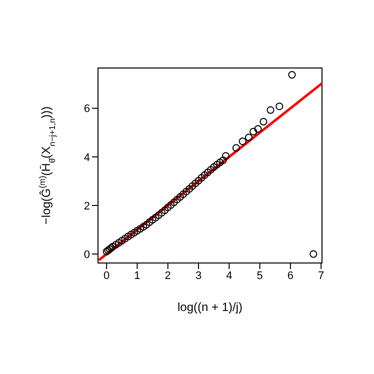  I want to click on x-tick-label: 3, so click(198, 276).